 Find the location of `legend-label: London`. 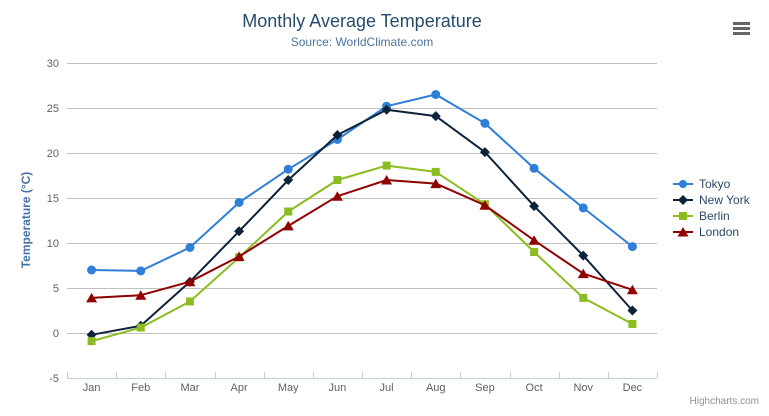

legend-label: London is located at coordinates (719, 232).